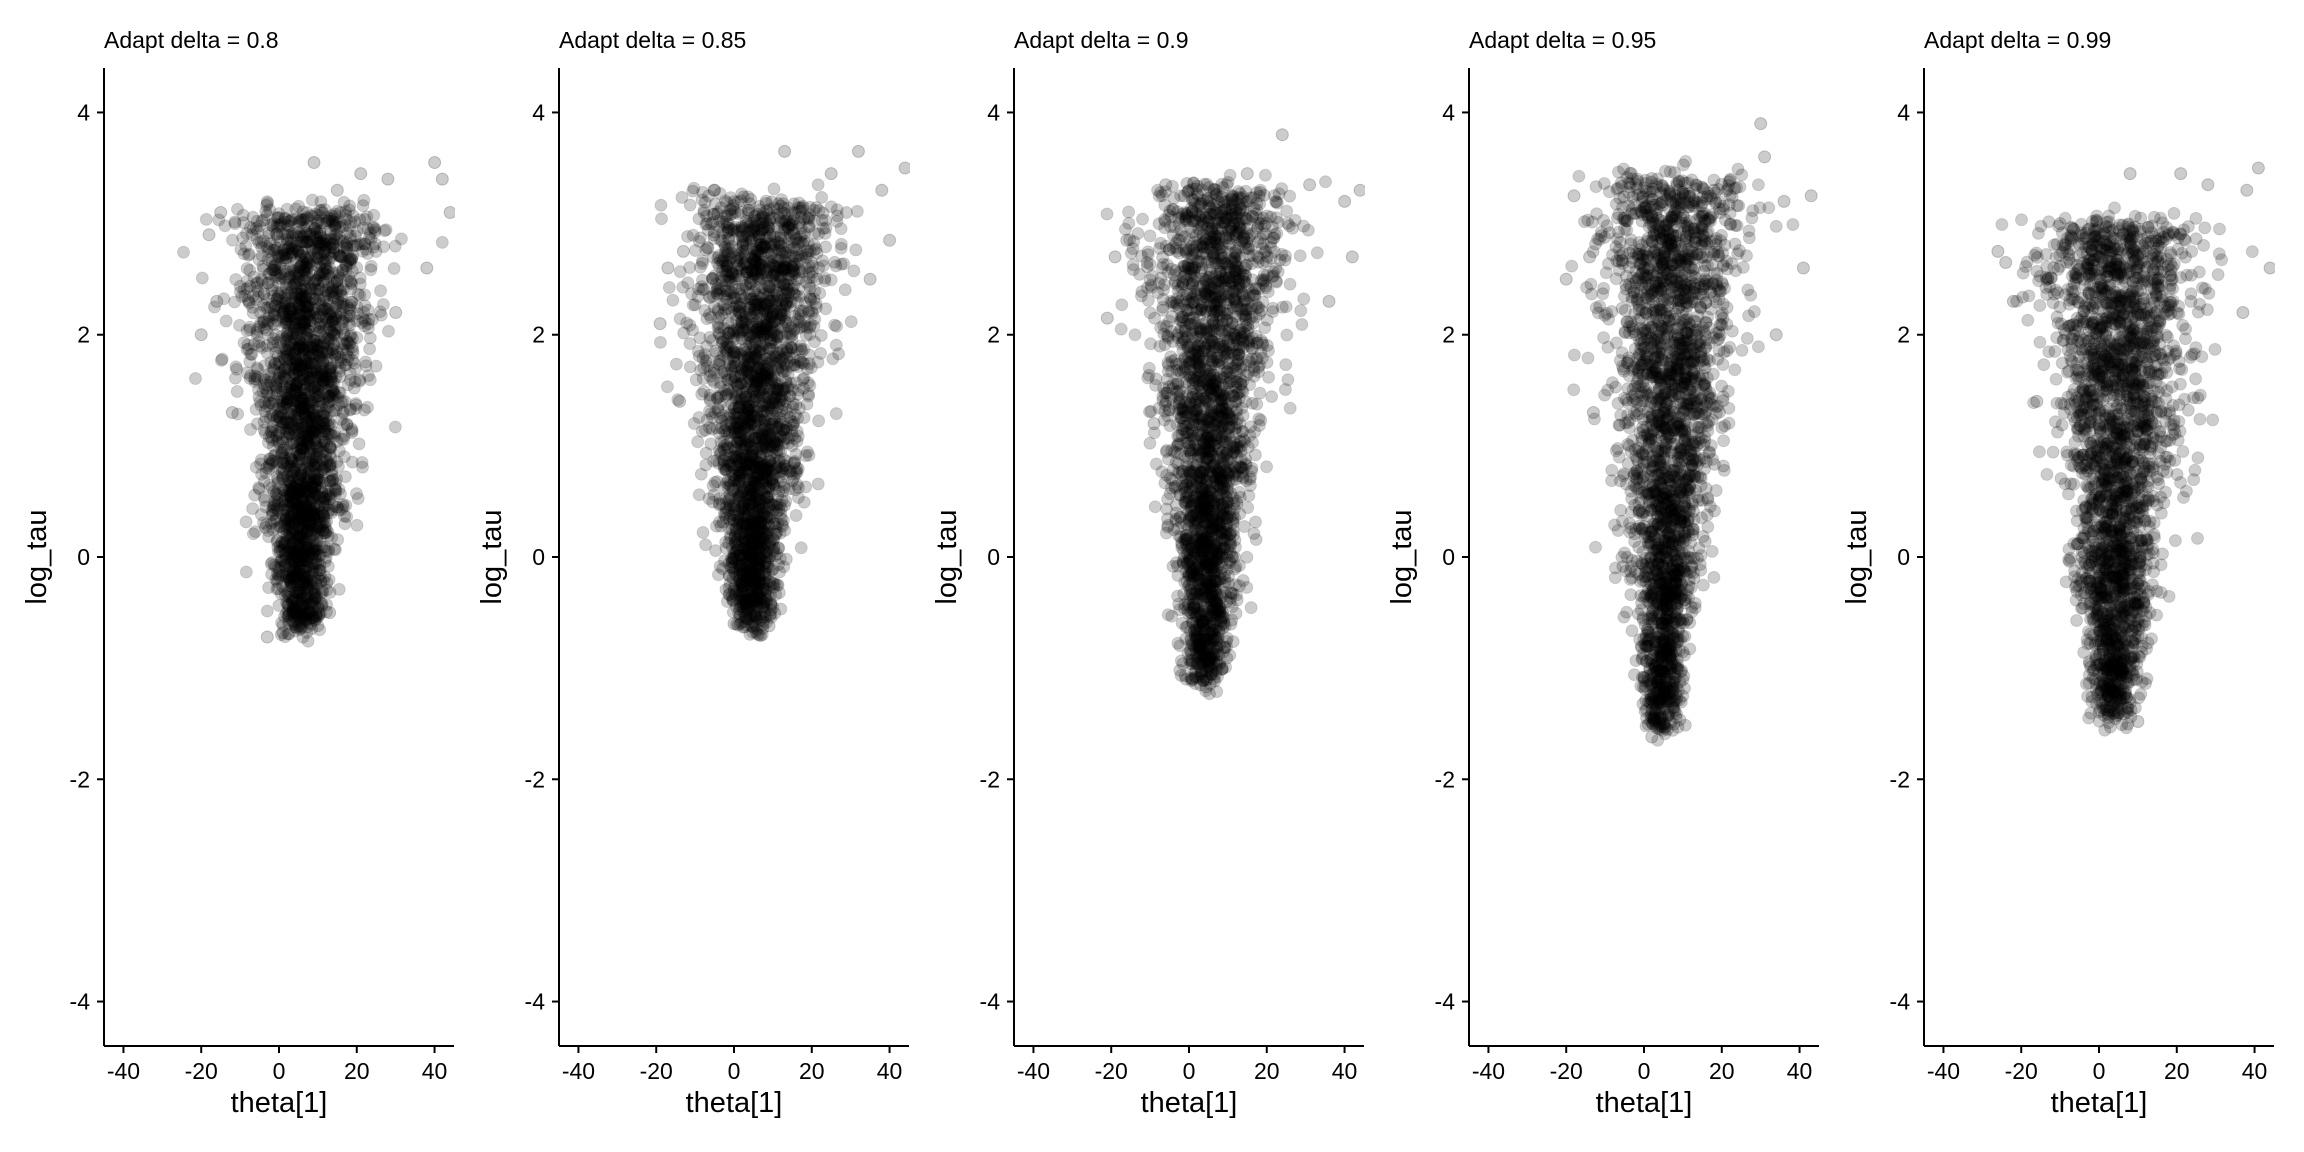 The image size is (2304, 1152). Describe the element at coordinates (279, 1071) in the screenshot. I see `x-tick-label: 0` at that location.